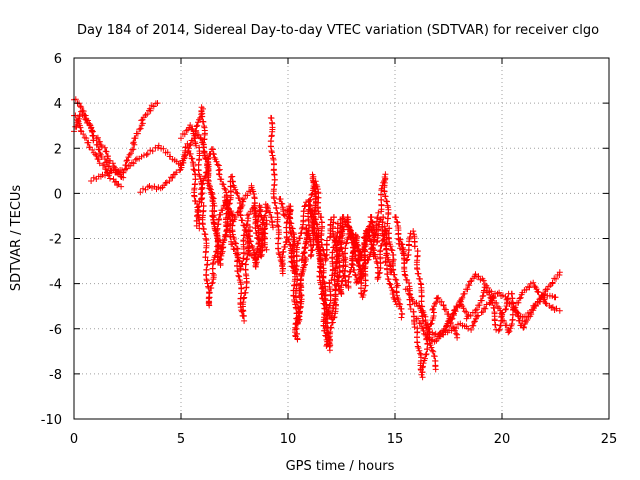 This screenshot has width=640, height=480. Describe the element at coordinates (609, 439) in the screenshot. I see `x-tick-label: 25` at that location.